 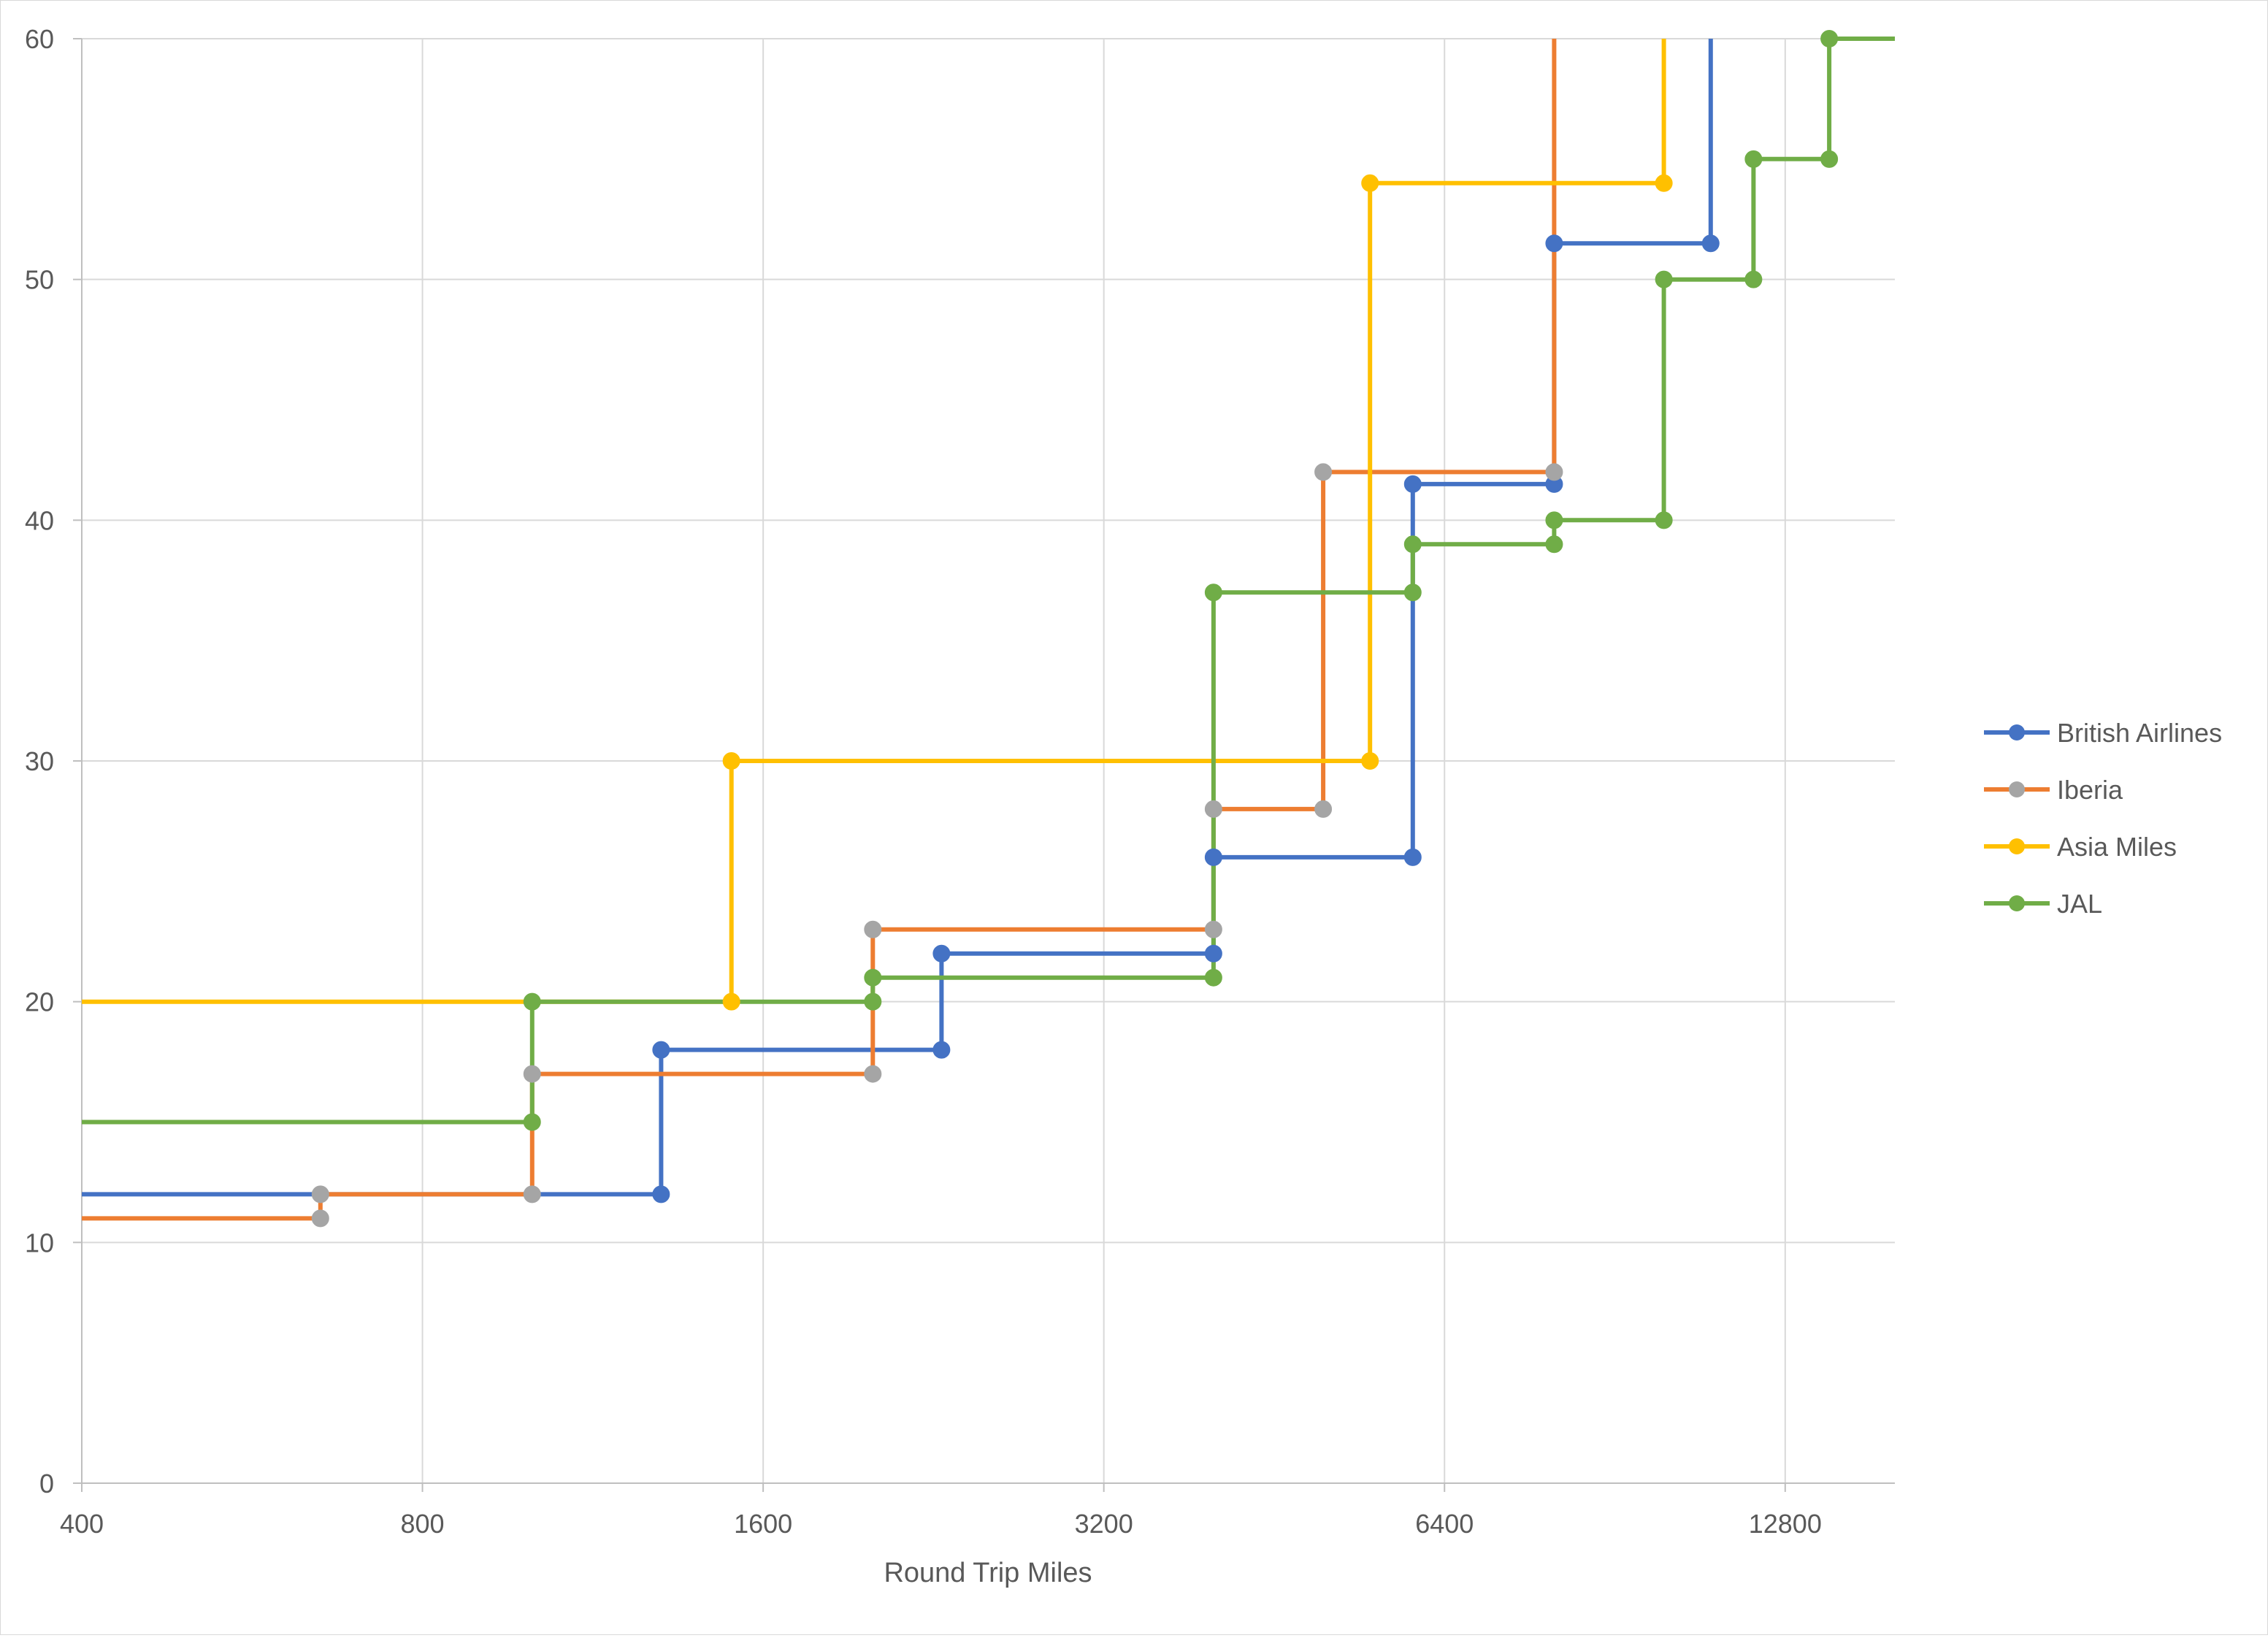 I want to click on x-tick-label-4: 6400, so click(x=1444, y=1524).